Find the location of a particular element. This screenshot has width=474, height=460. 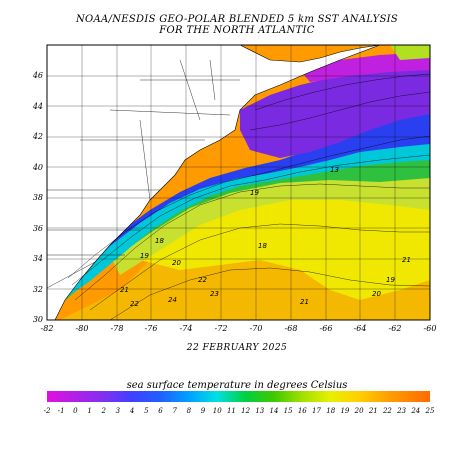

colorbar-tick-label: 1 is located at coordinates (89, 411).